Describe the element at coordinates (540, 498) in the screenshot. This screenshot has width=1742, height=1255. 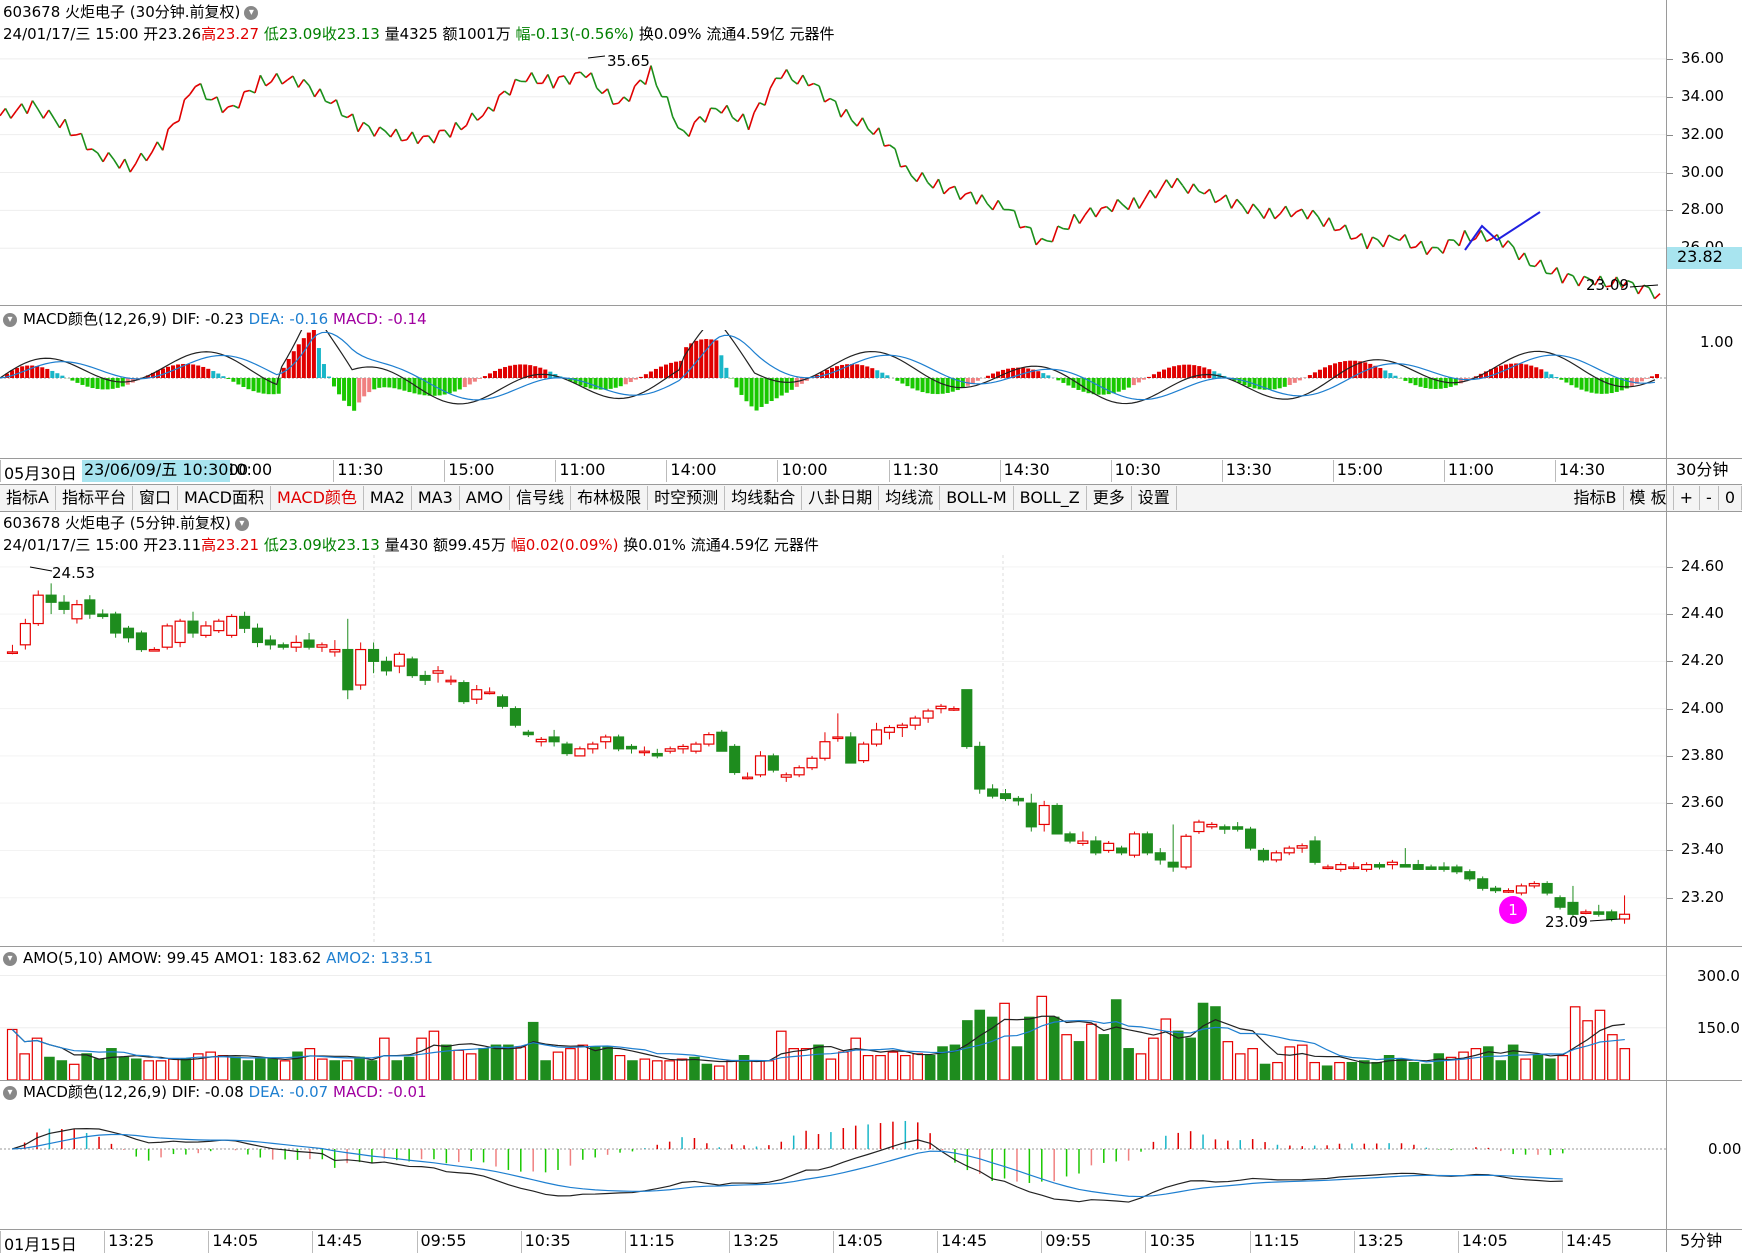
I see `toolbar-item-8: 信号线` at that location.